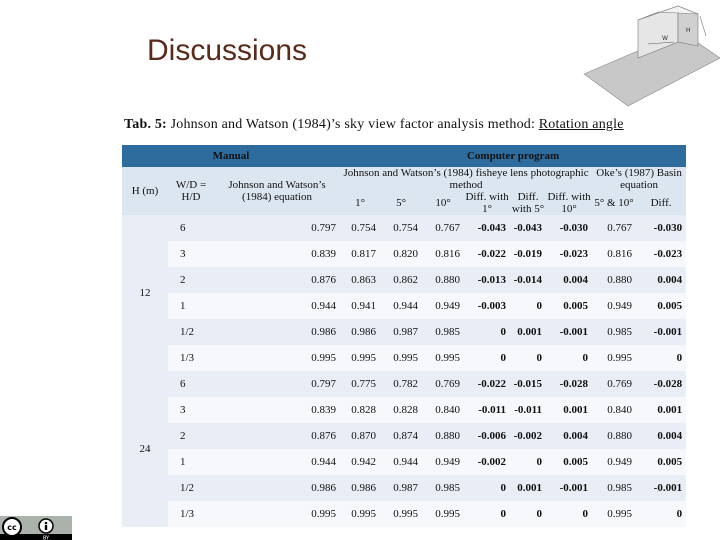 This screenshot has height=540, width=720. I want to click on h-value-cell: 24, so click(145, 449).